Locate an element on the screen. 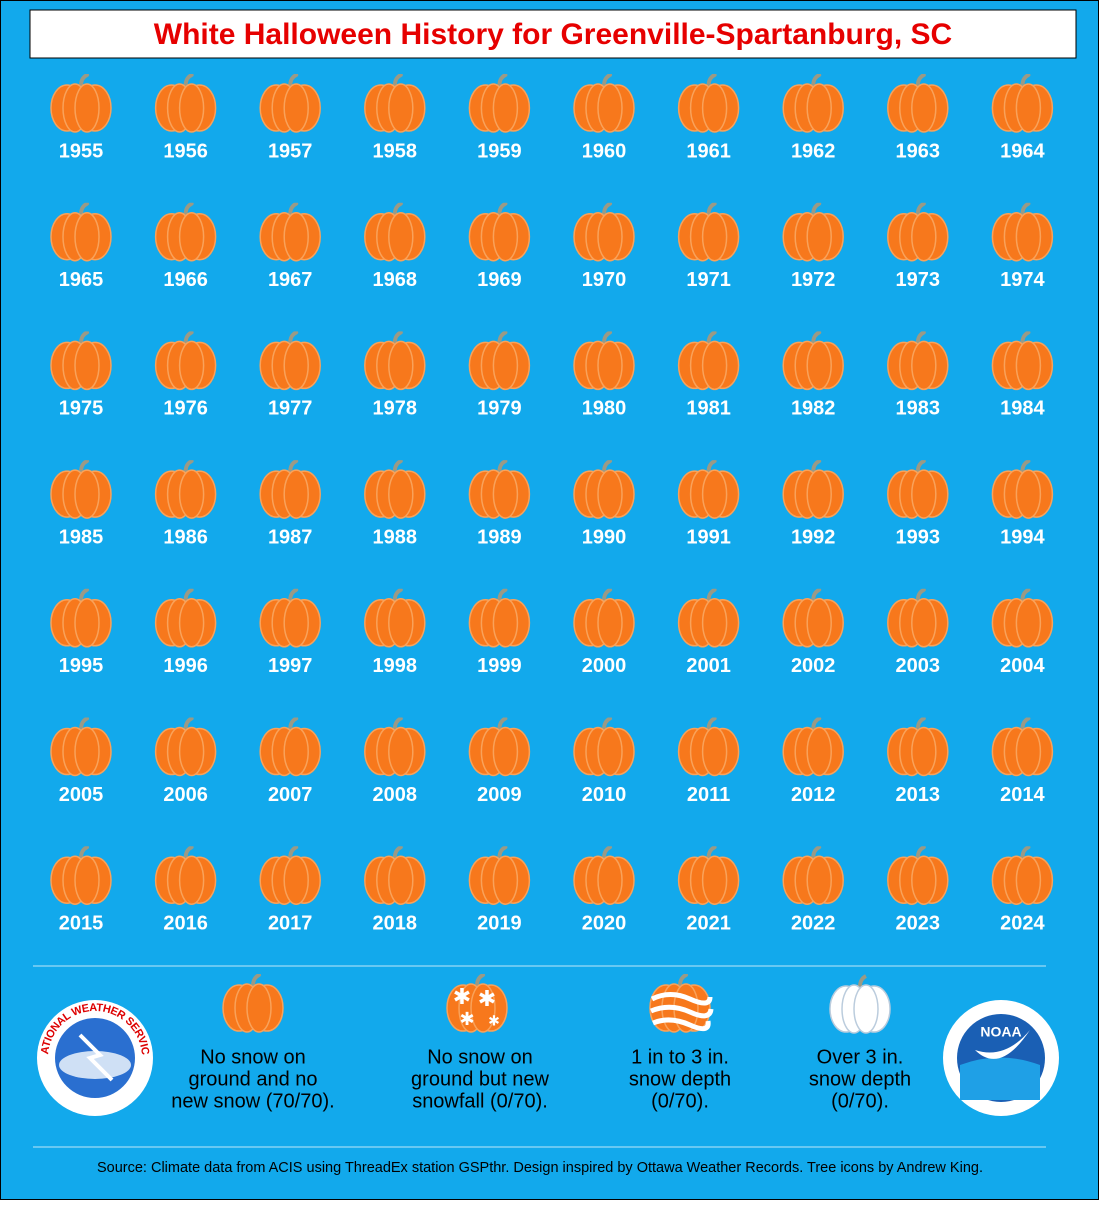 The height and width of the screenshot is (1205, 1099). legend-label: ground and no is located at coordinates (252, 1079).